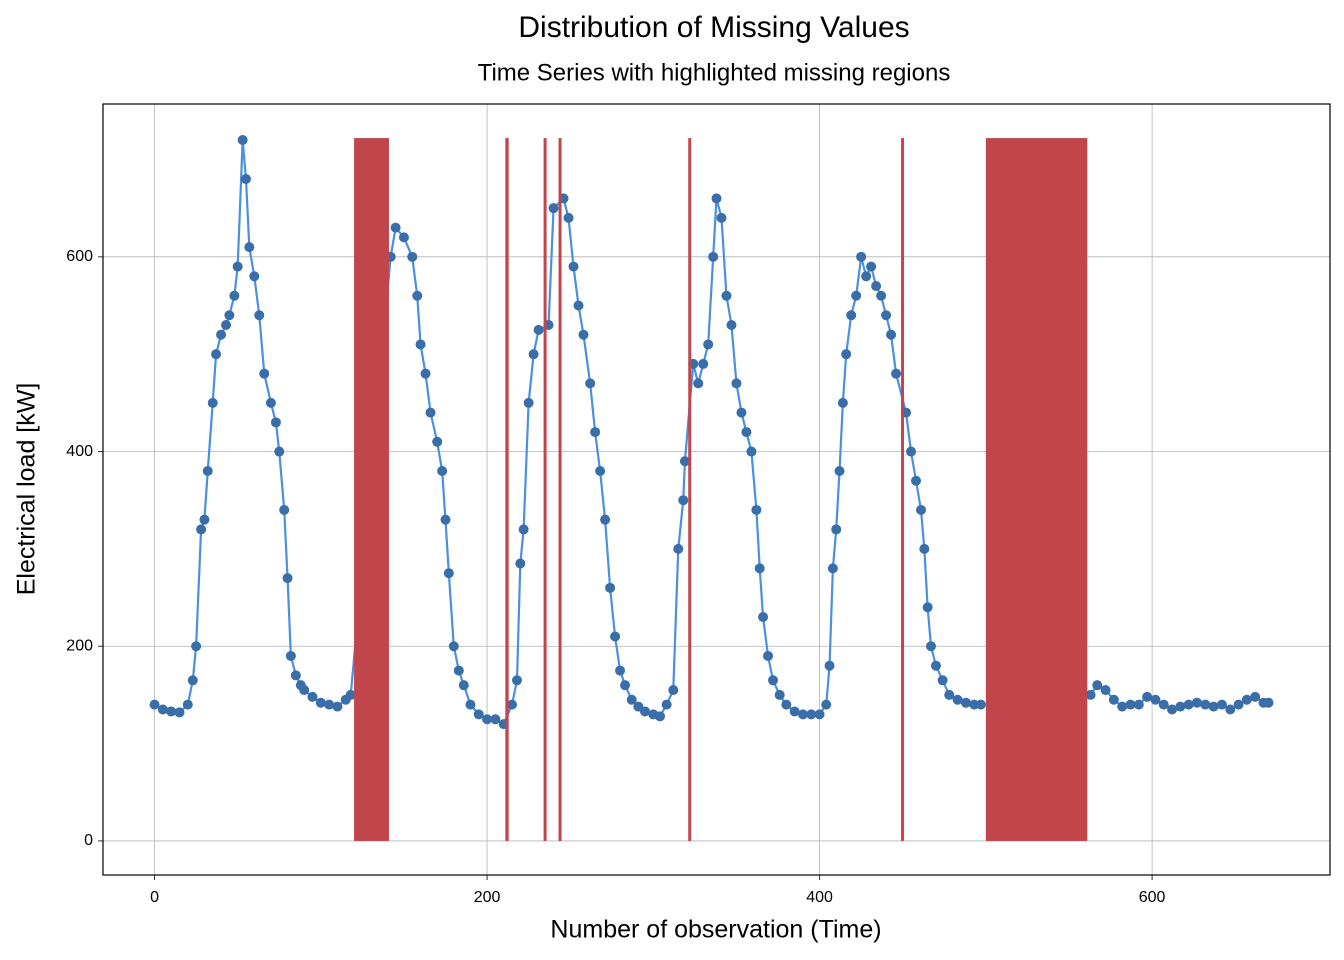 The image size is (1344, 960). I want to click on y-tick-label: 0, so click(88, 840).